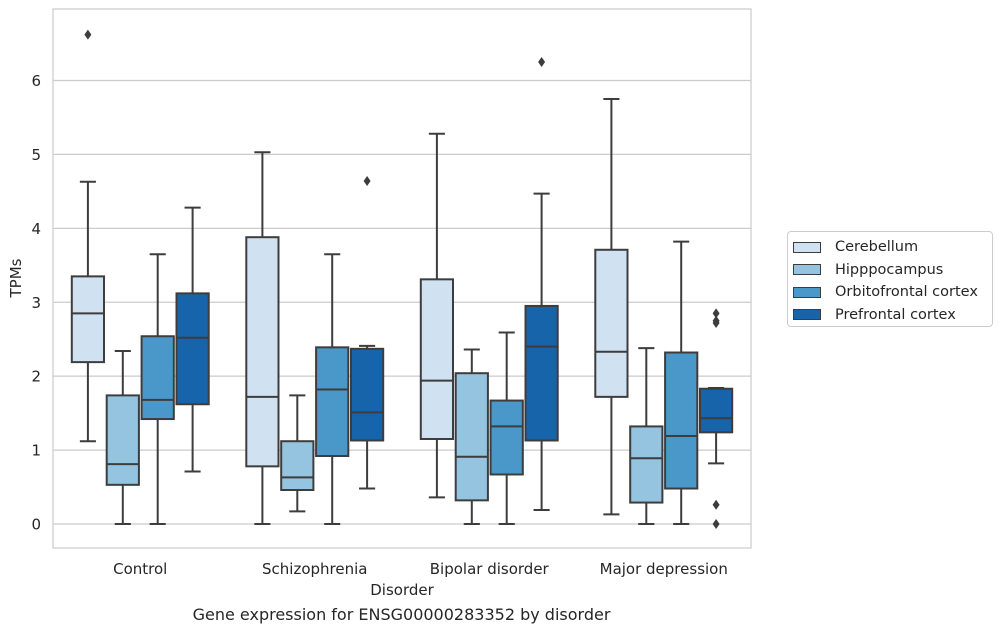  What do you see at coordinates (906, 292) in the screenshot?
I see `legend-label-orbitofrontal-cortex: Orbitofrontal cortex` at bounding box center [906, 292].